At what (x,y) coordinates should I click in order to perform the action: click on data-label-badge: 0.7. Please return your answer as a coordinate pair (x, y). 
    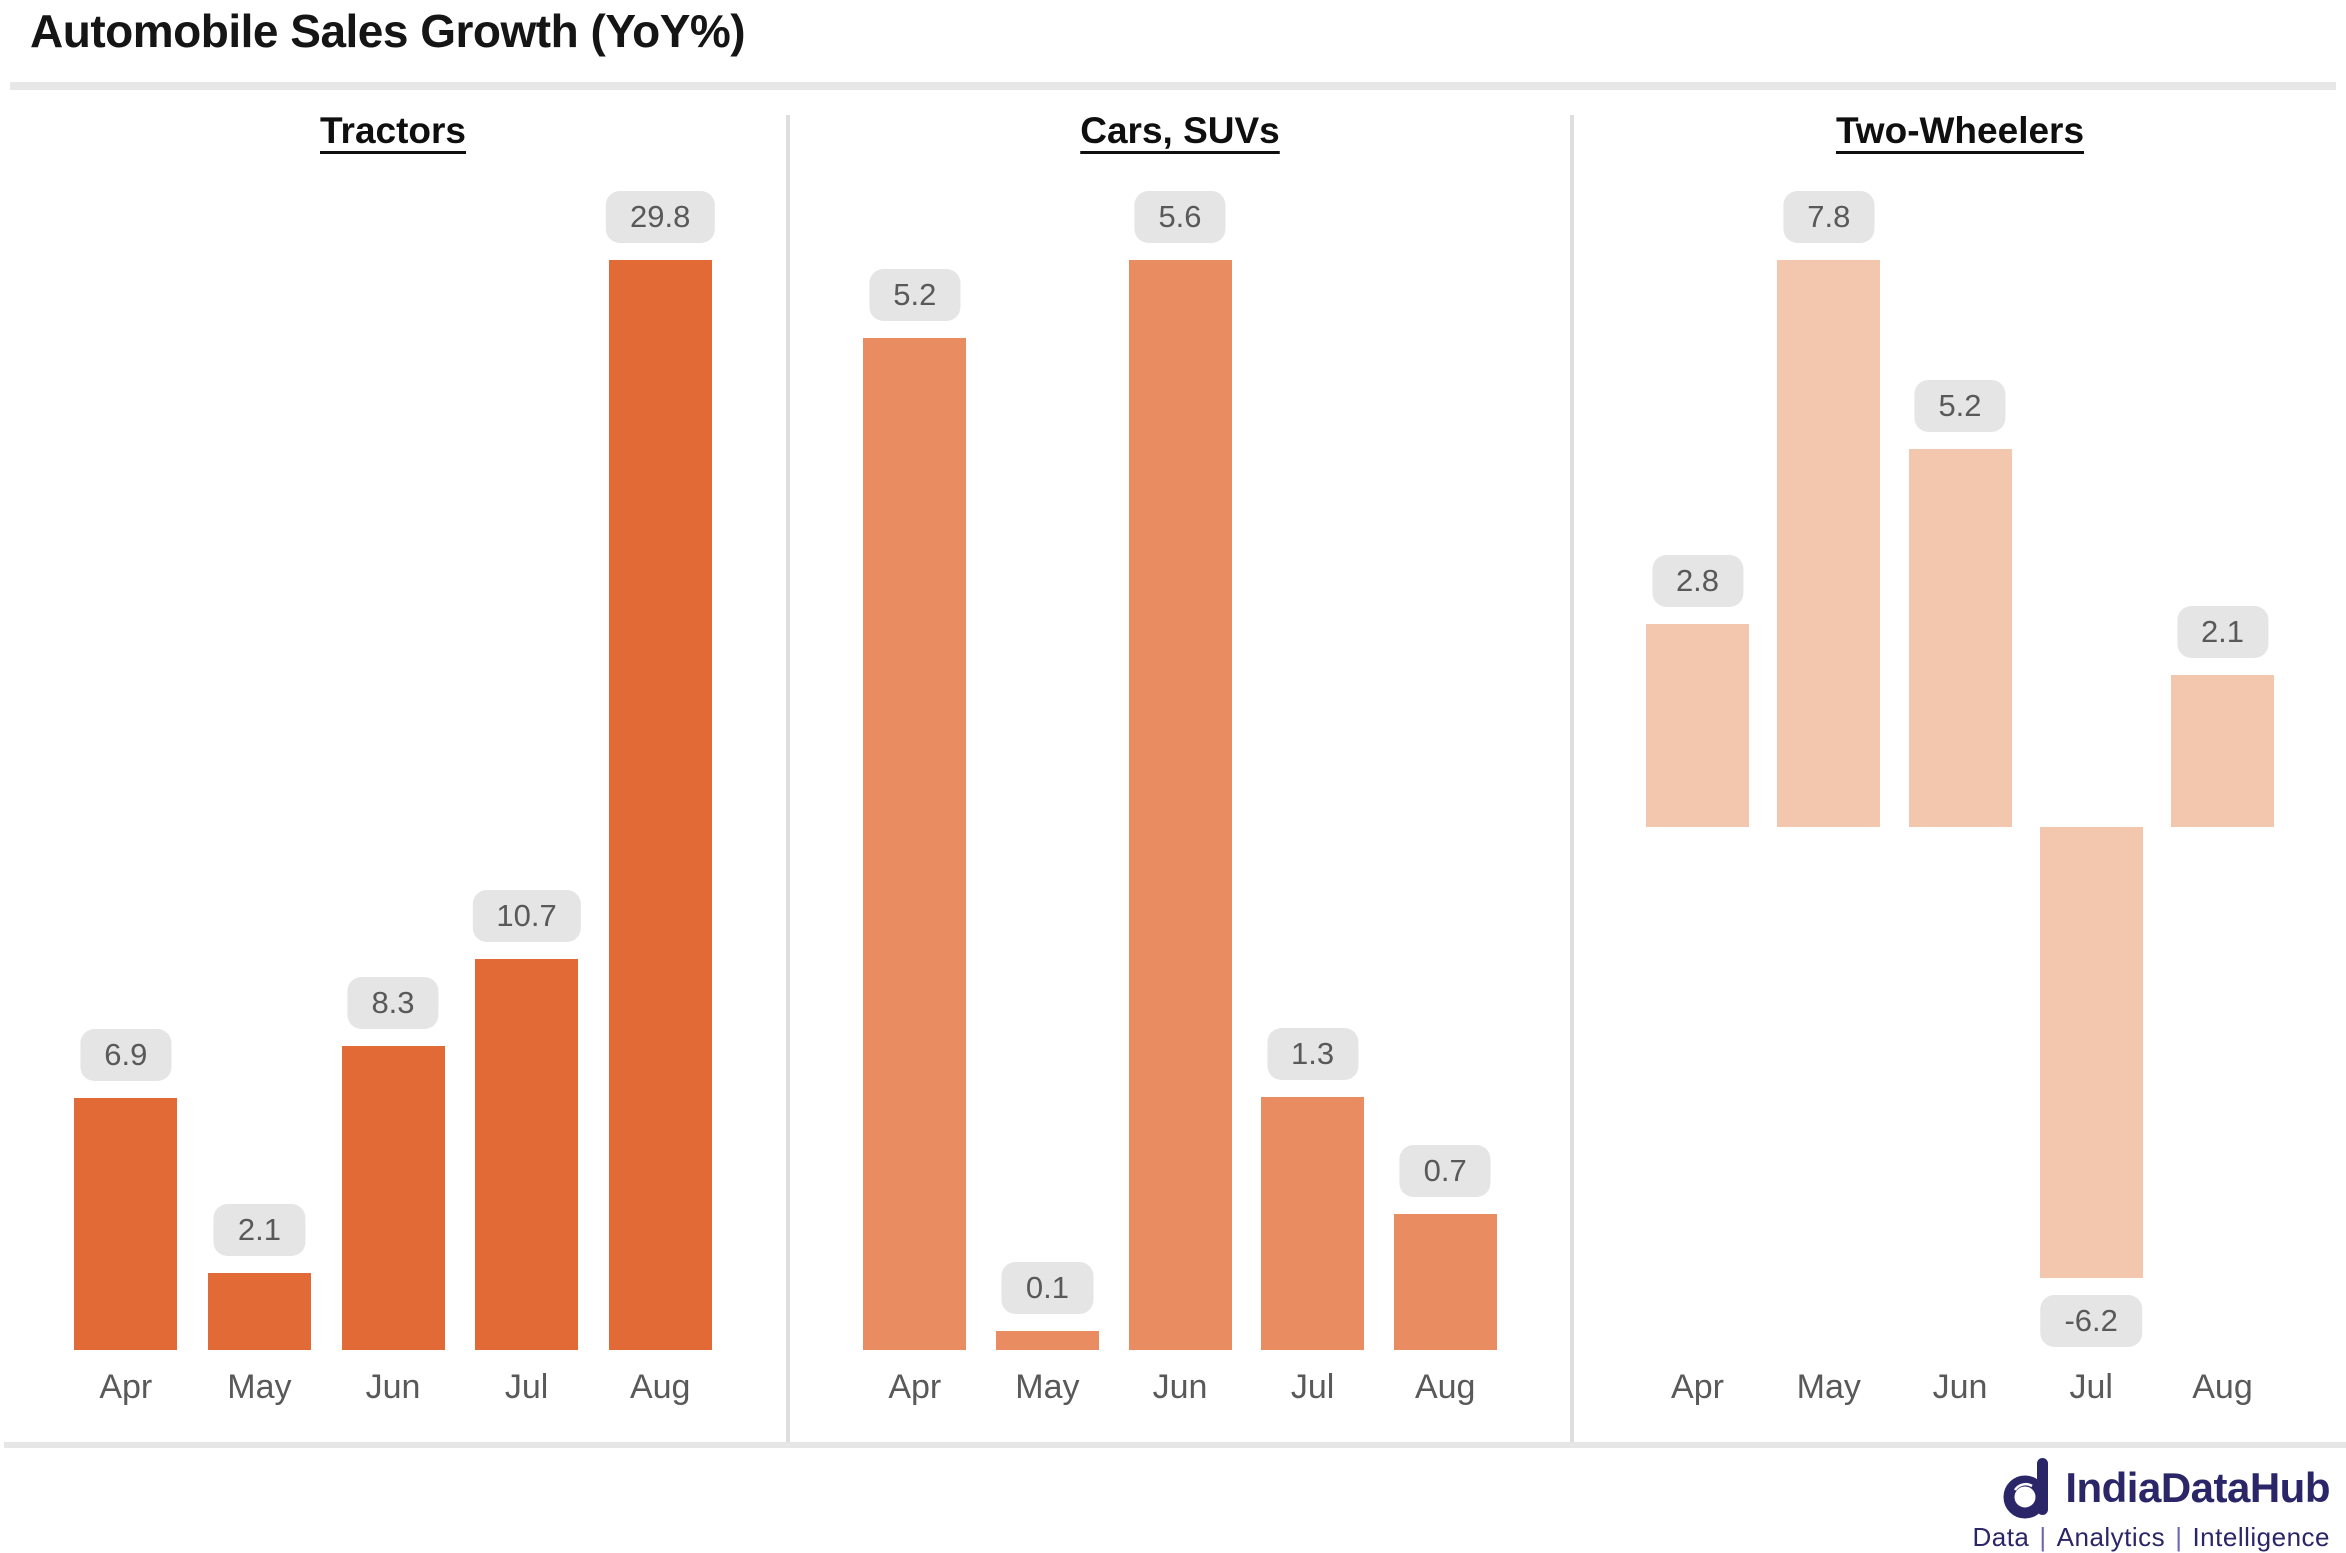
    Looking at the image, I should click on (1445, 1170).